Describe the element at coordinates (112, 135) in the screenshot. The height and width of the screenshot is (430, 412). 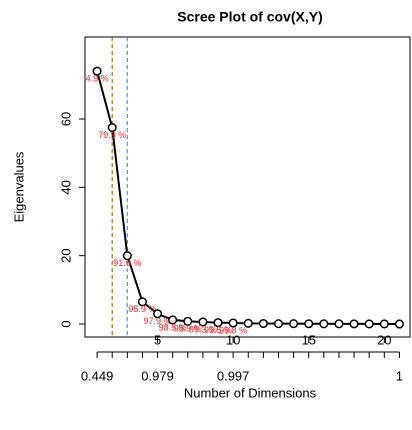
I see `value-label: 79.9 %` at that location.